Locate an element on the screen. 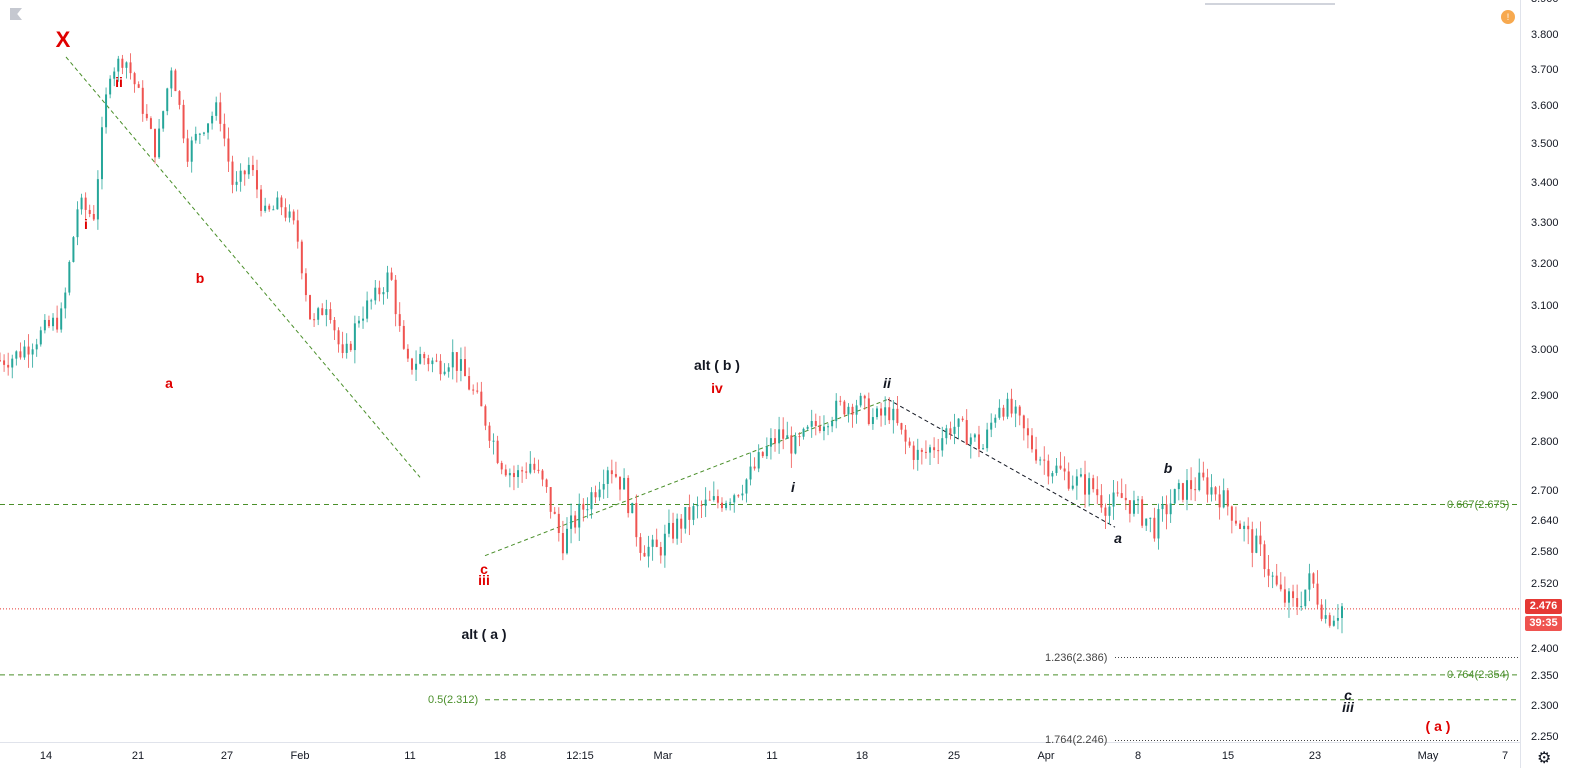 Image resolution: width=1593 pixels, height=782 pixels. wave-label: iii is located at coordinates (484, 579).